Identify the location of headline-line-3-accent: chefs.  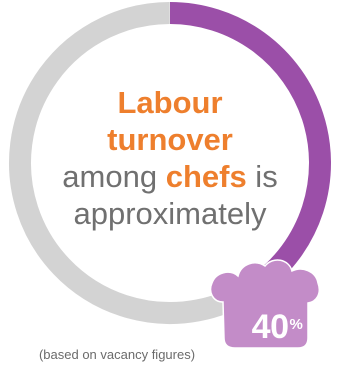
(206, 176).